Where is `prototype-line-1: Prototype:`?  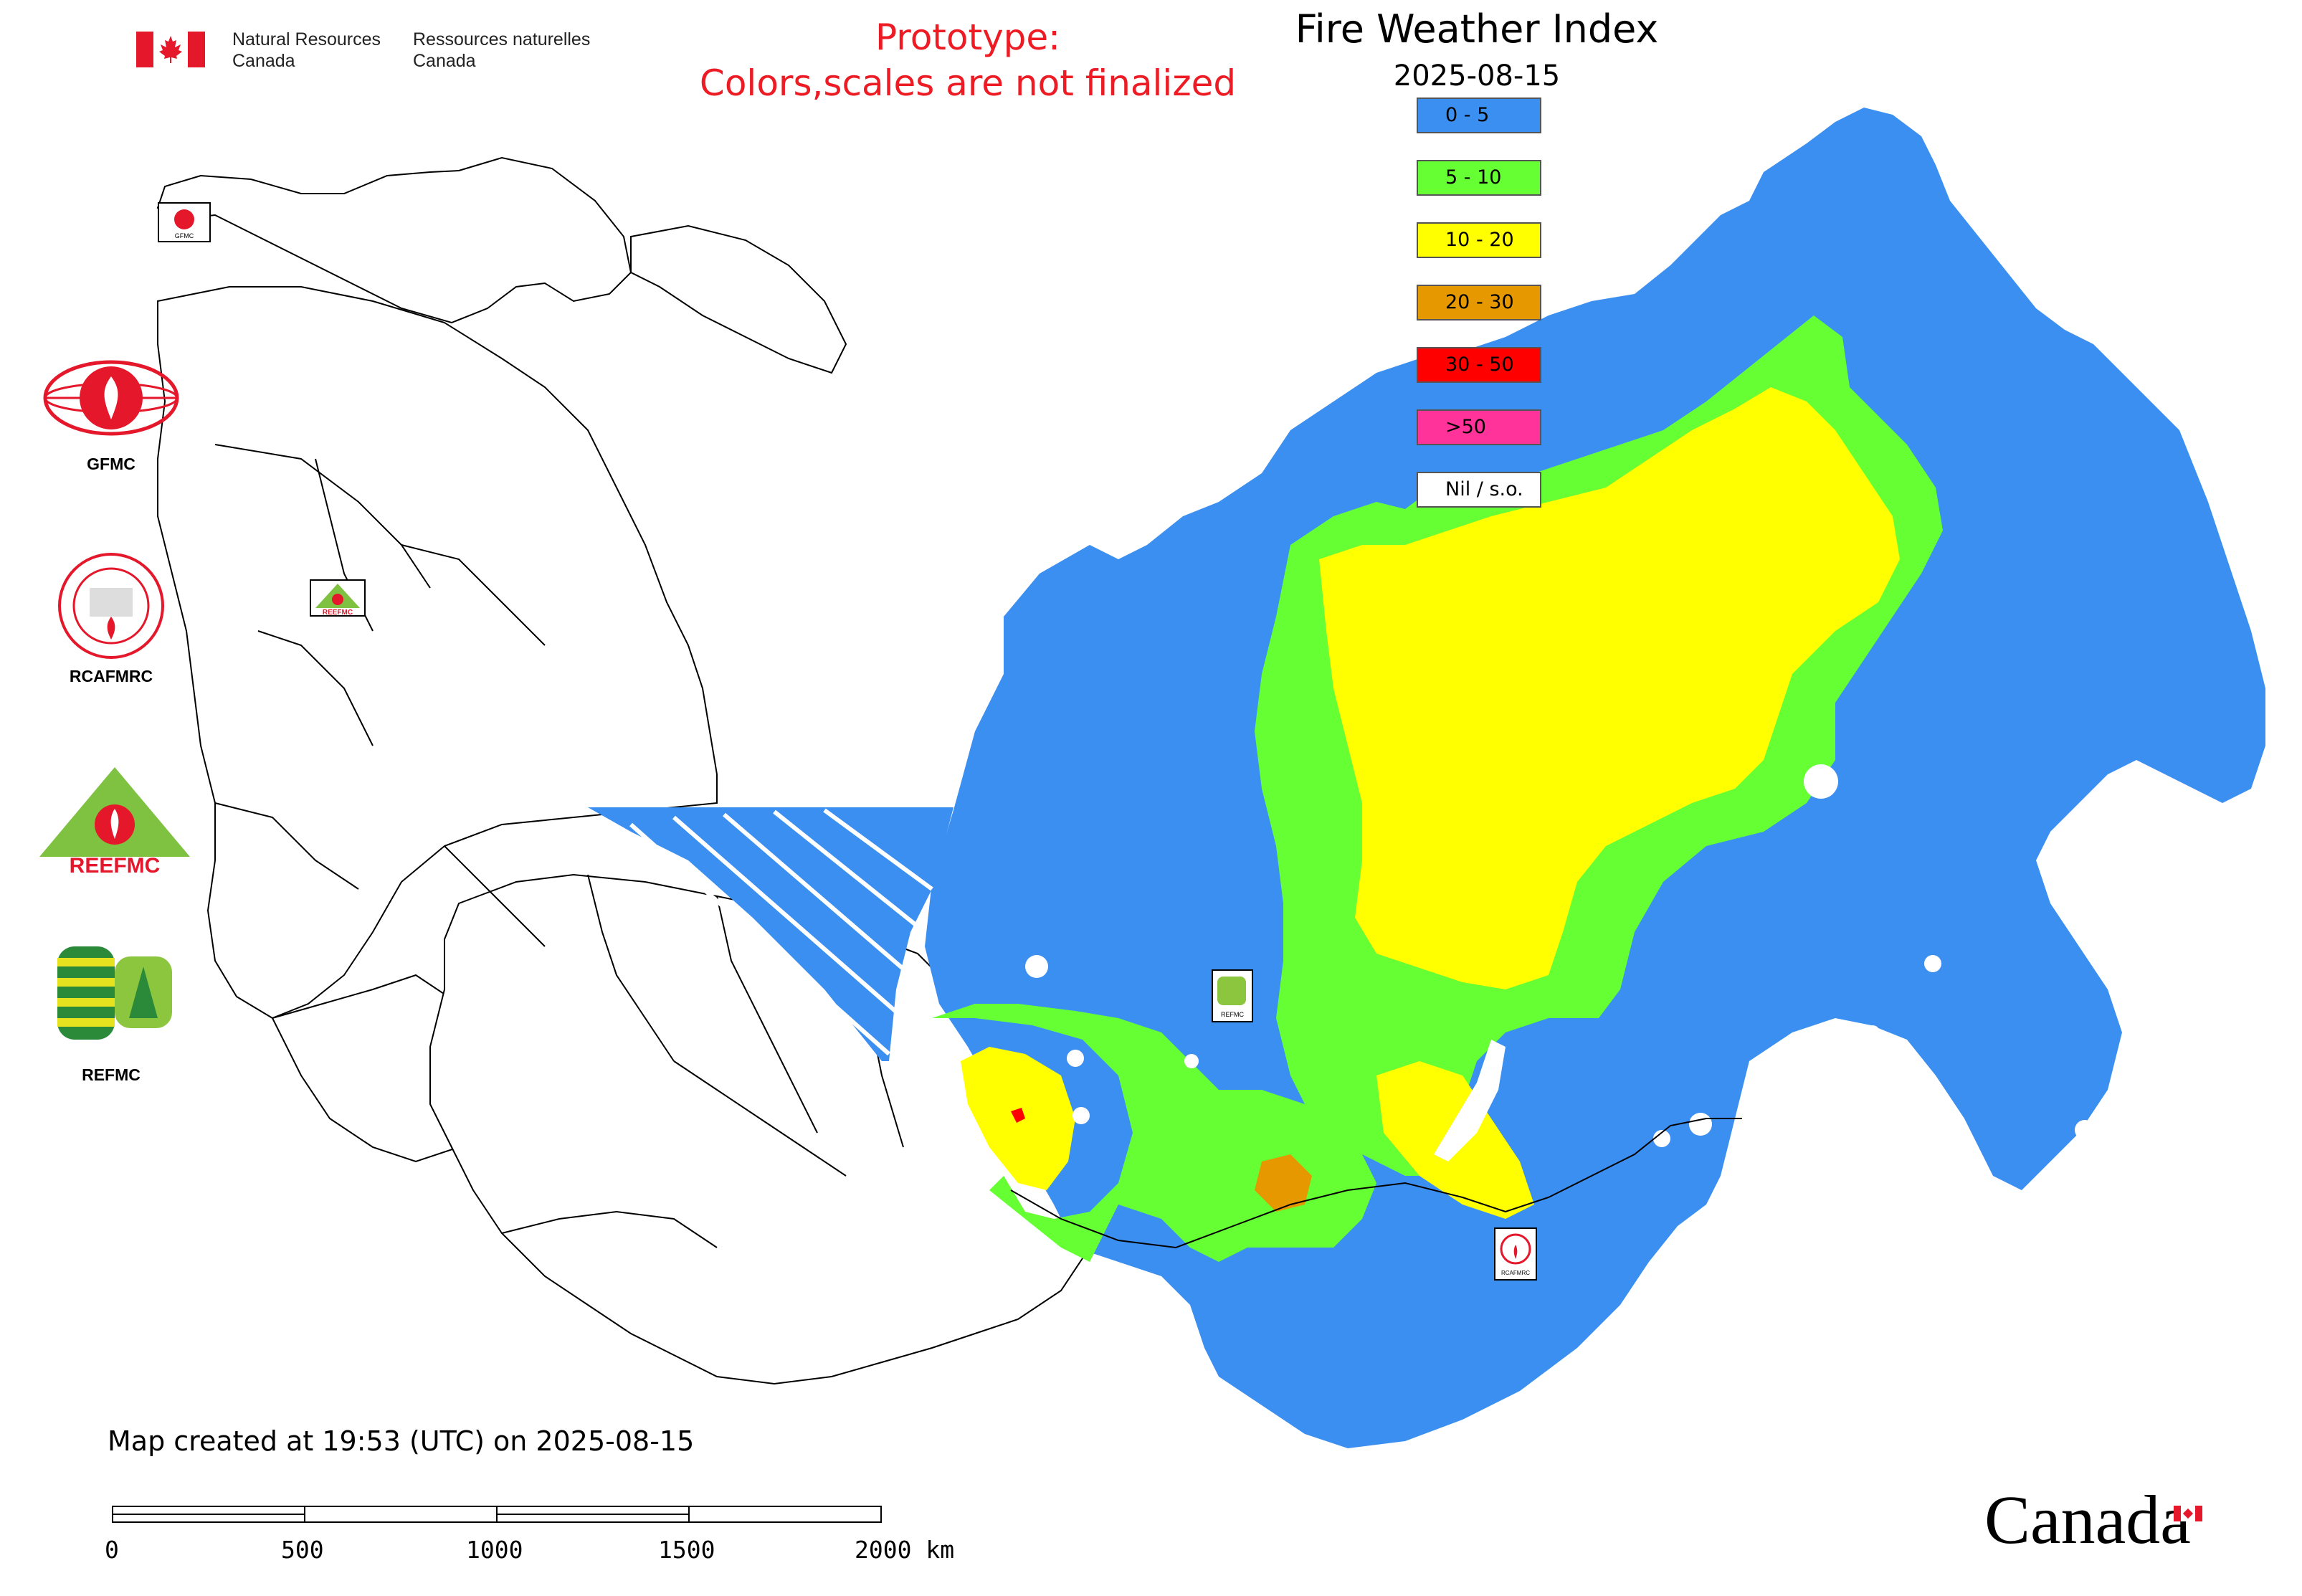
prototype-line-1: Prototype: is located at coordinates (968, 37).